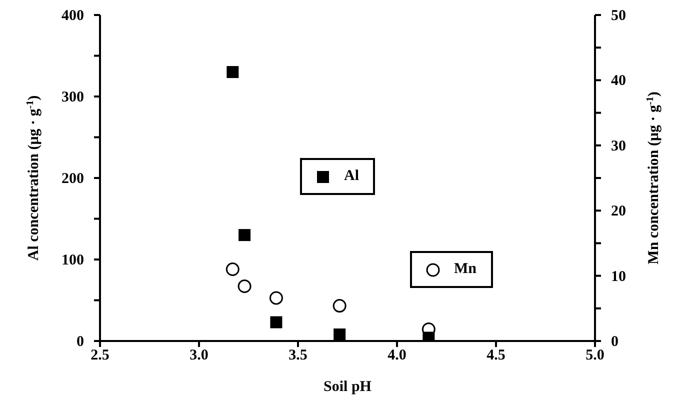 The height and width of the screenshot is (406, 690). I want to click on x-tick-label: 3.0, so click(199, 356).